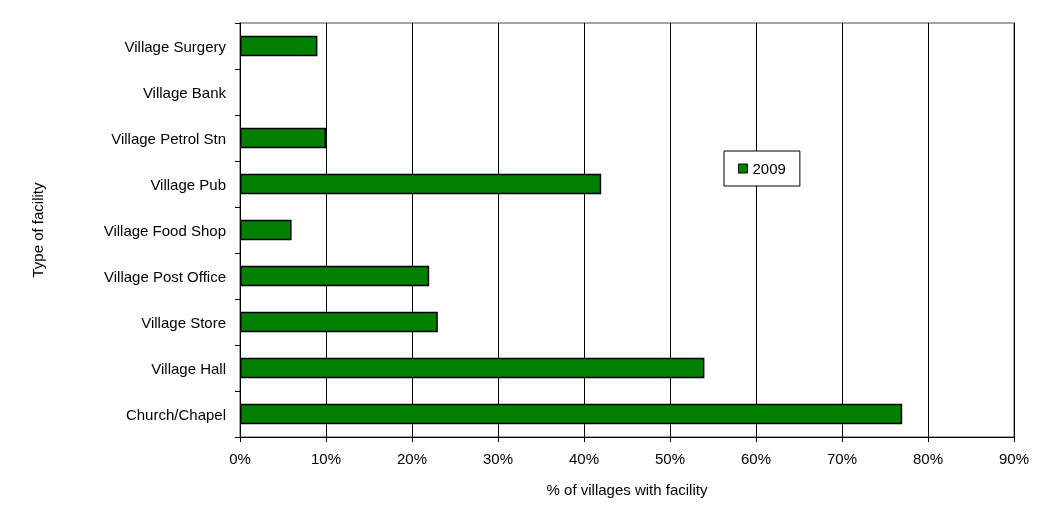  I want to click on x-tick-label: 60%, so click(756, 458).